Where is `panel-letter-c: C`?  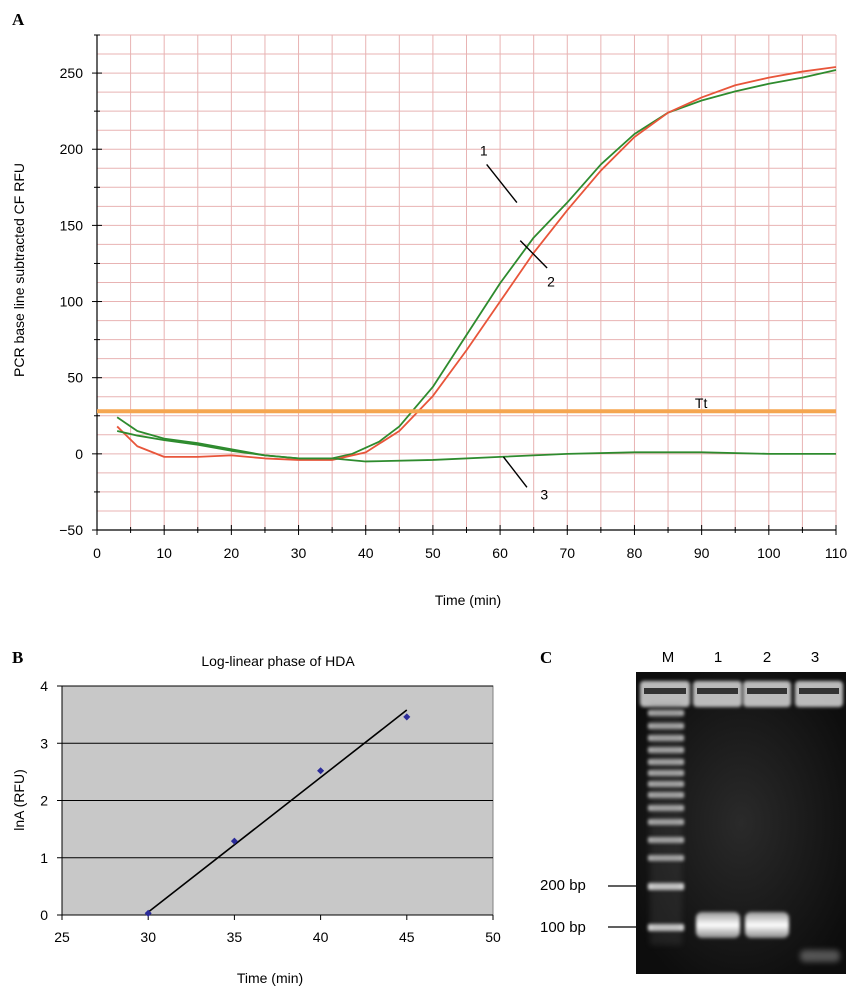 panel-letter-c: C is located at coordinates (546, 657).